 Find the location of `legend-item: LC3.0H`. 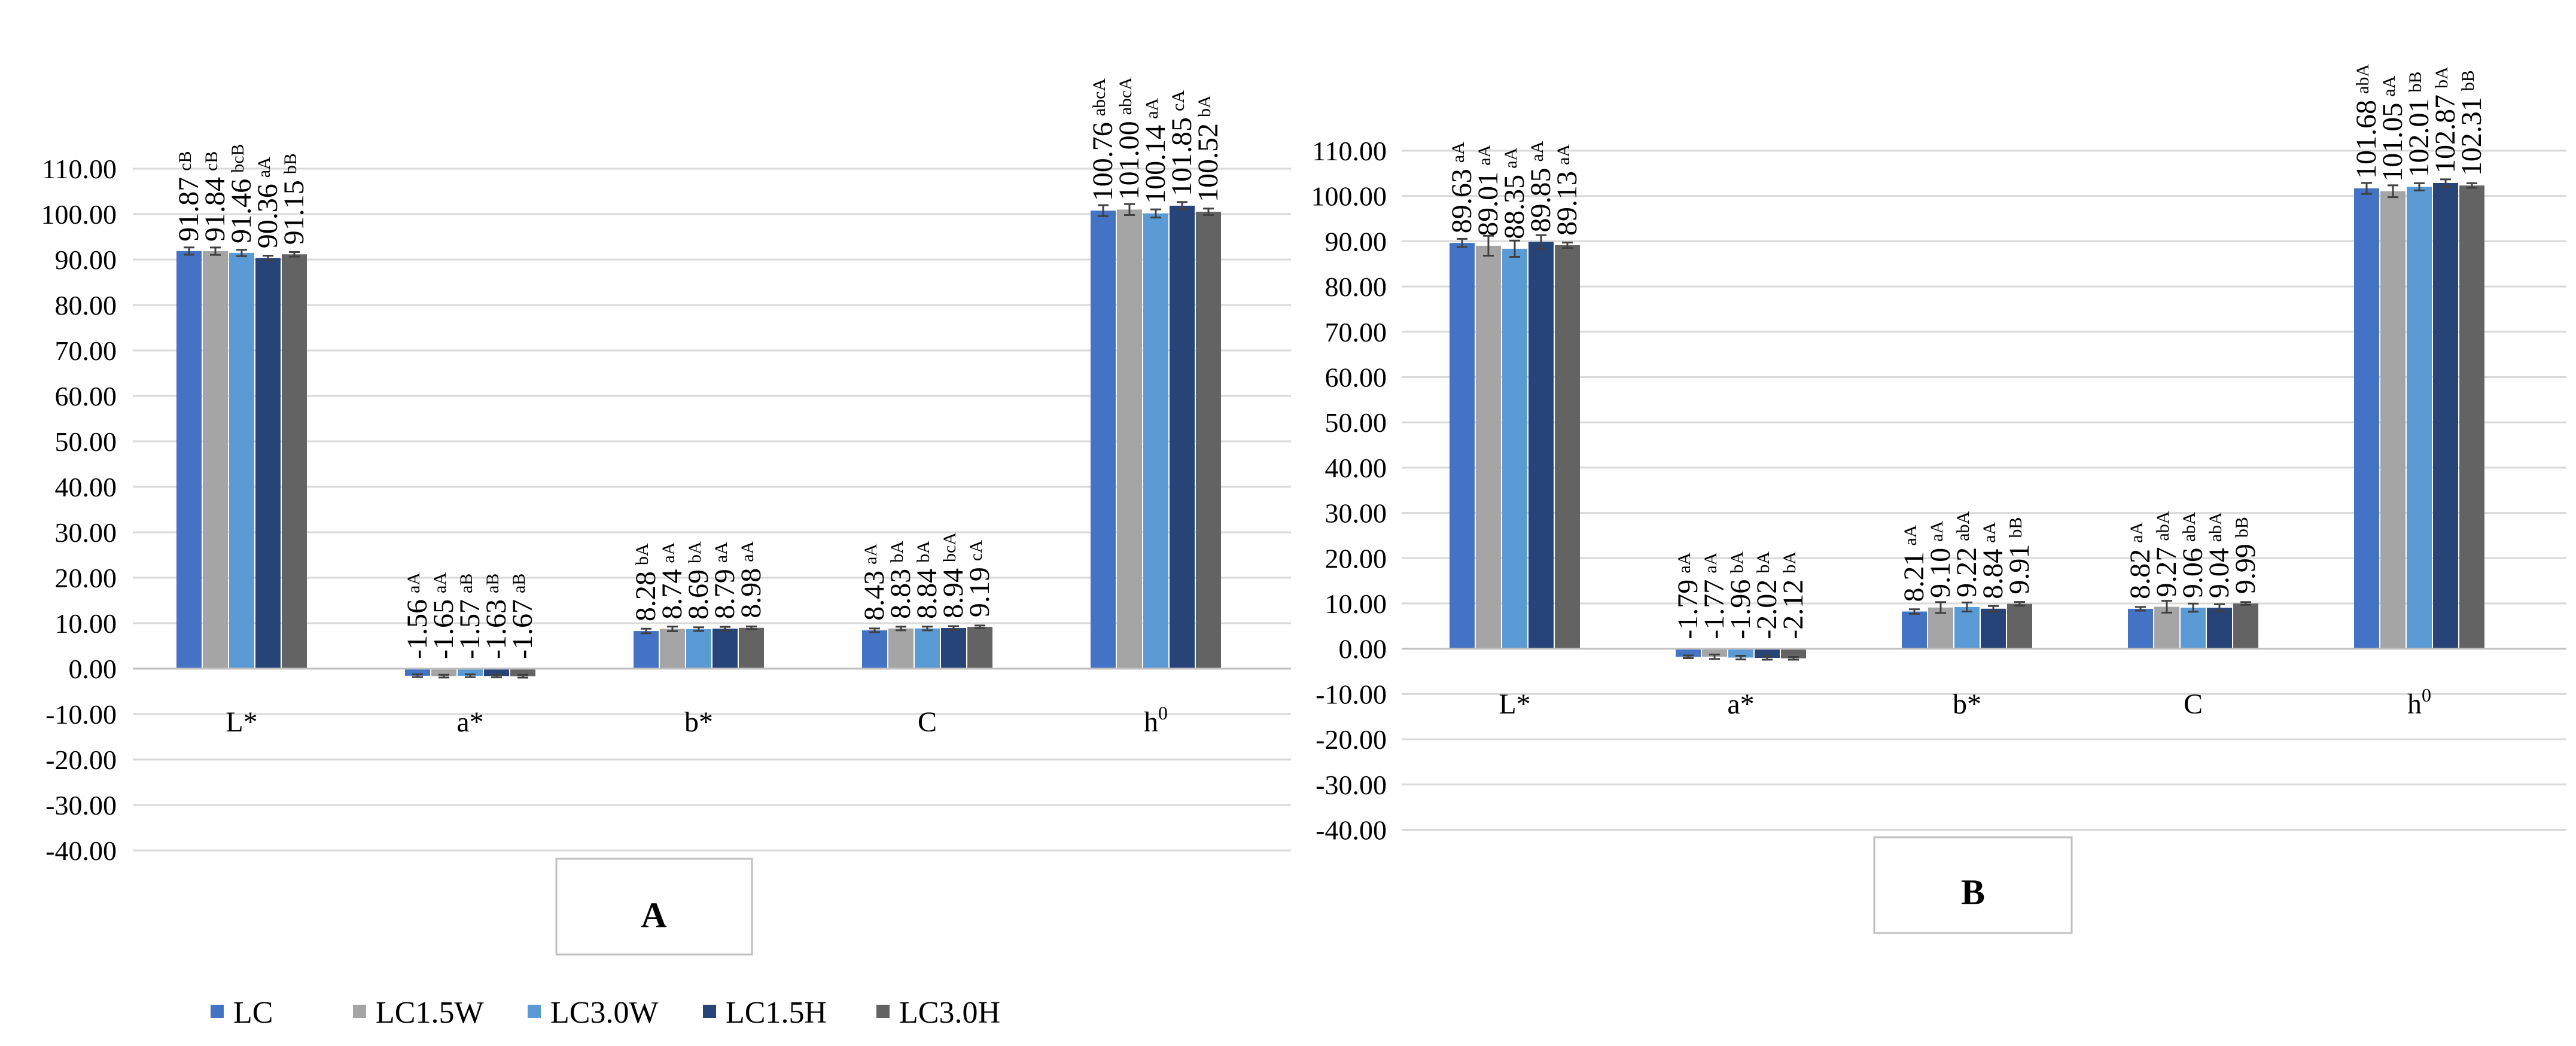

legend-item: LC3.0H is located at coordinates (938, 1013).